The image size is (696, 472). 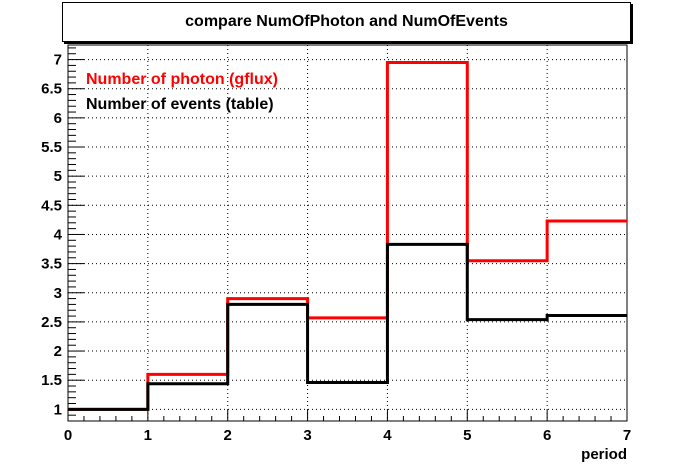 What do you see at coordinates (58, 409) in the screenshot?
I see `y-tick-label: 1` at bounding box center [58, 409].